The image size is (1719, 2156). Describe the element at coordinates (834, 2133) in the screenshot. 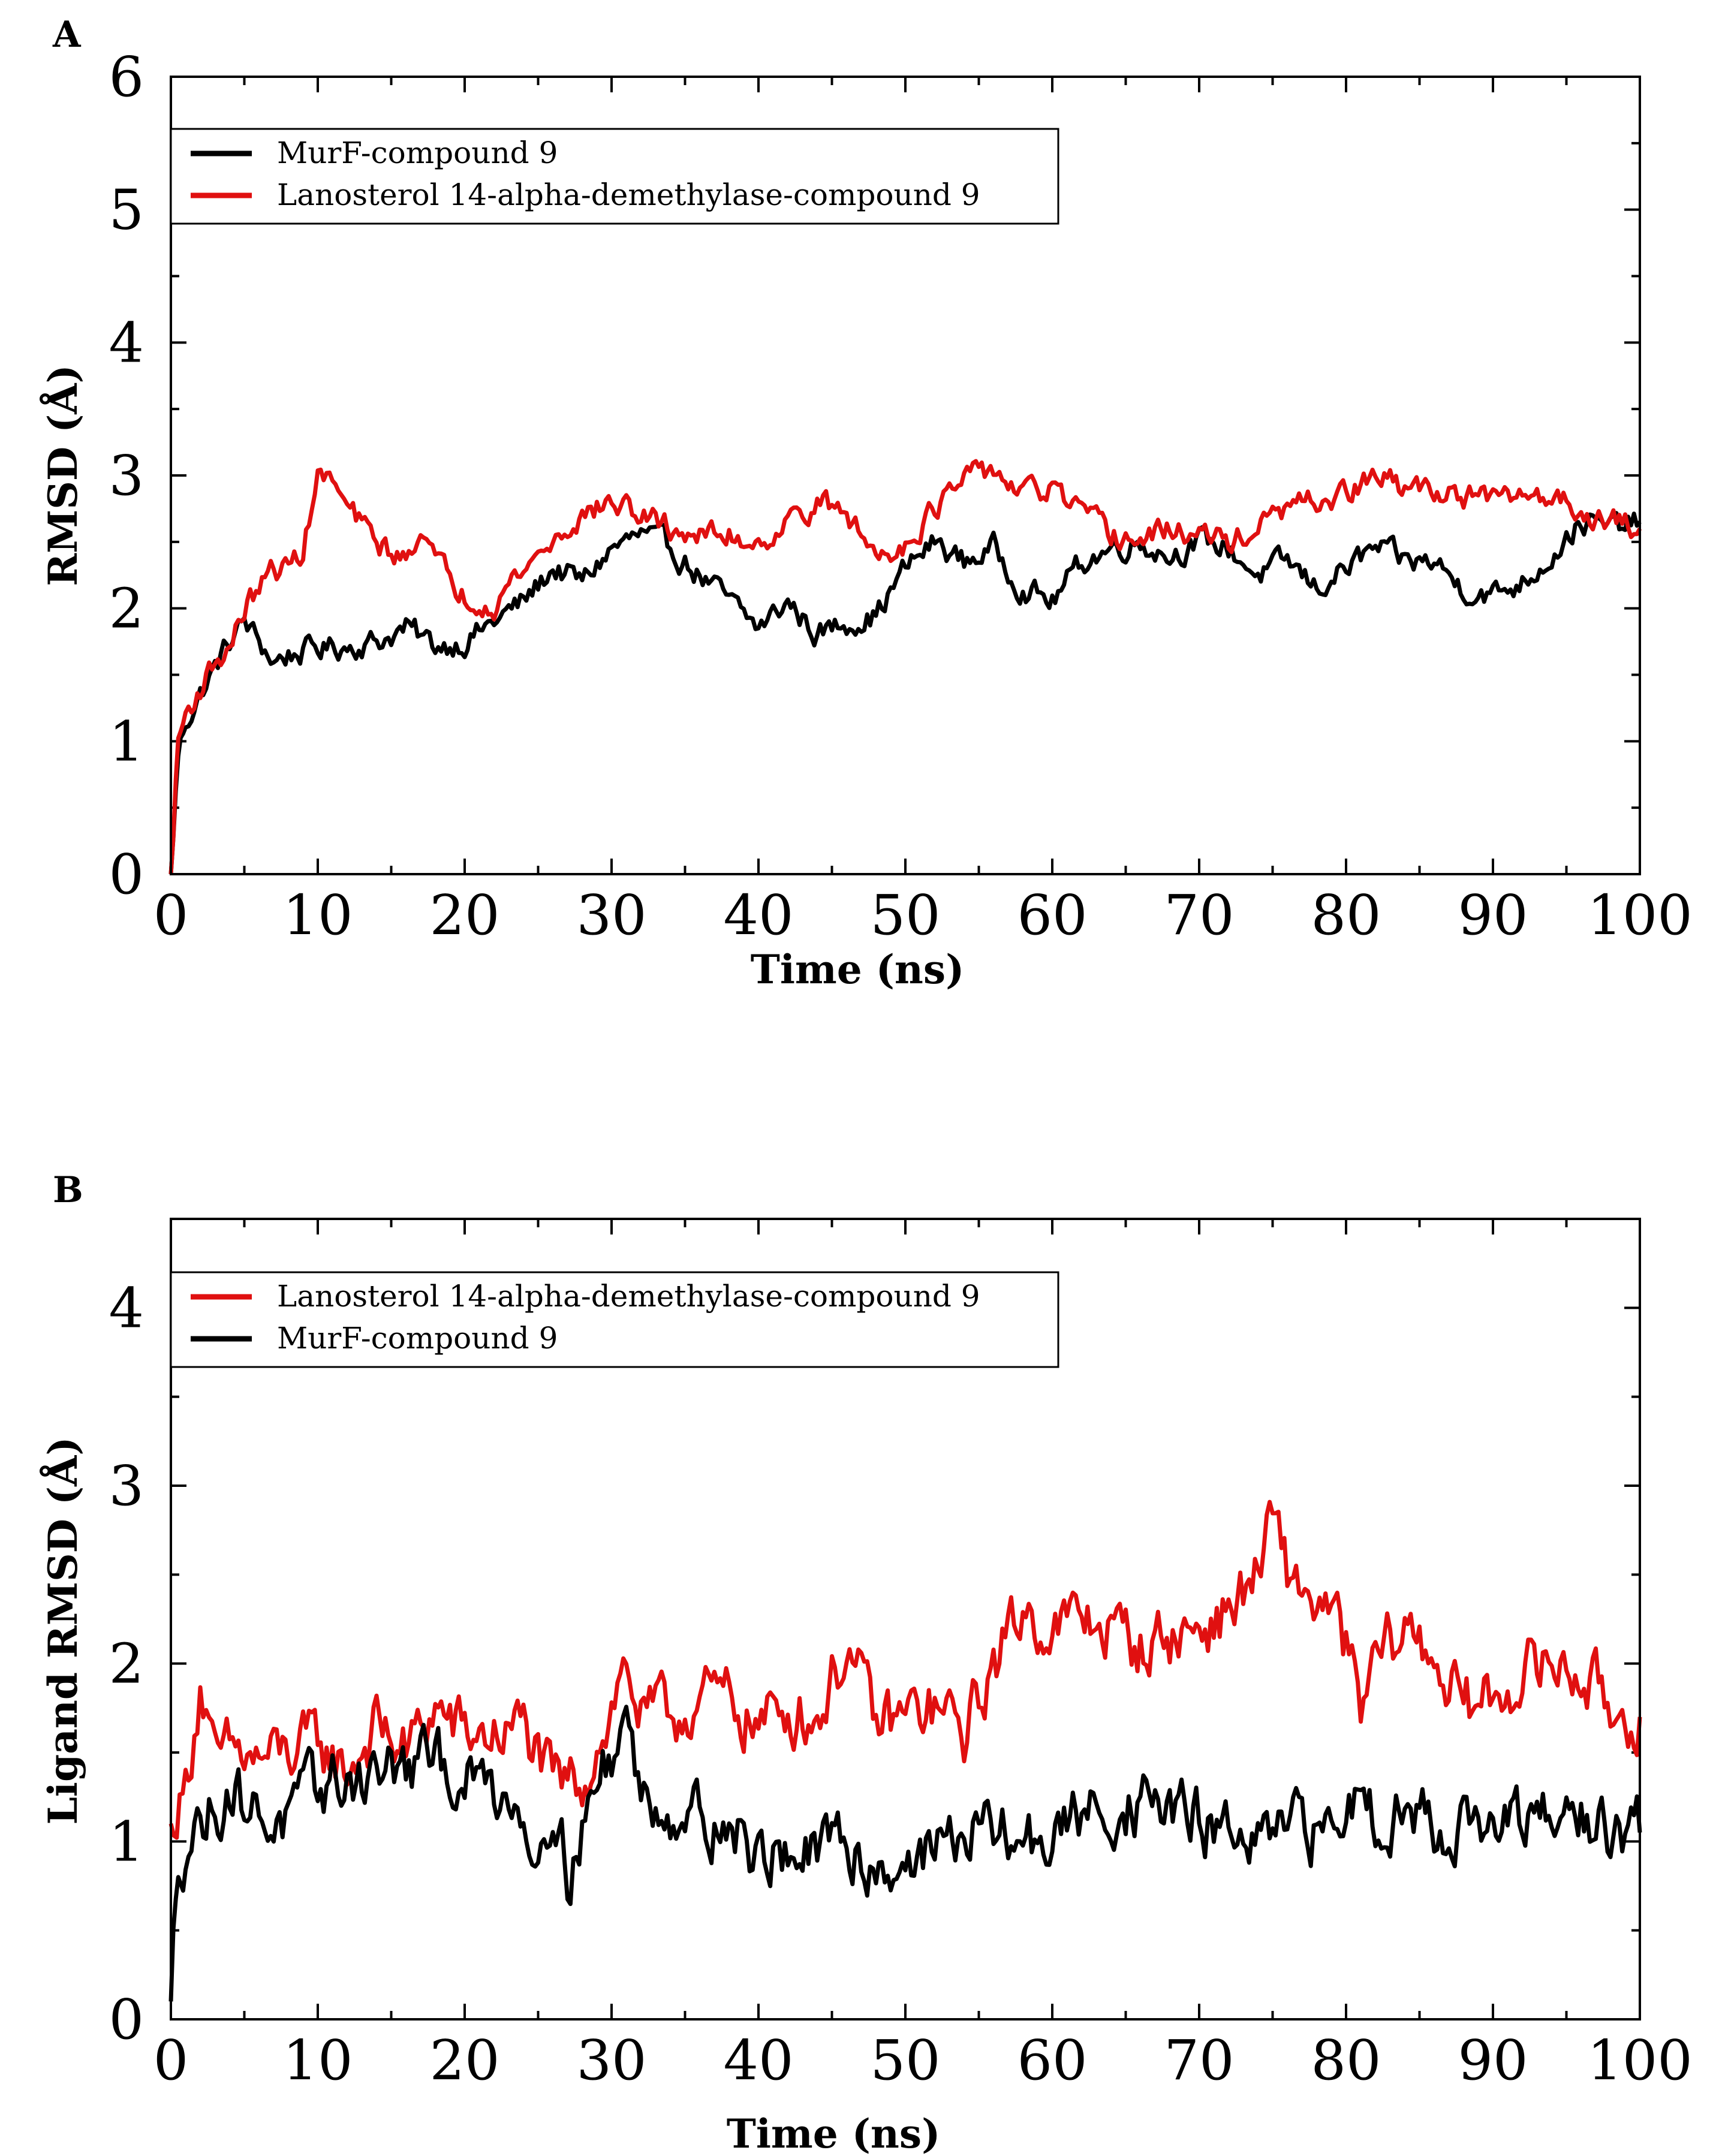

I see `panel-b-x-axis-title: Time (ns)` at that location.